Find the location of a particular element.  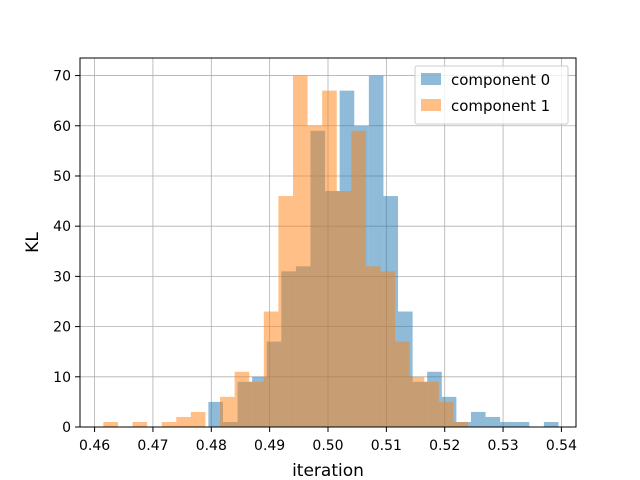

x-tick-label: 0.48 is located at coordinates (211, 446).